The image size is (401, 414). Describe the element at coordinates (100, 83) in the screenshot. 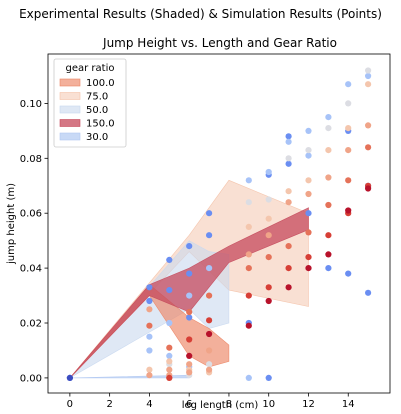

I see `legend-entry-label: 100.0` at that location.